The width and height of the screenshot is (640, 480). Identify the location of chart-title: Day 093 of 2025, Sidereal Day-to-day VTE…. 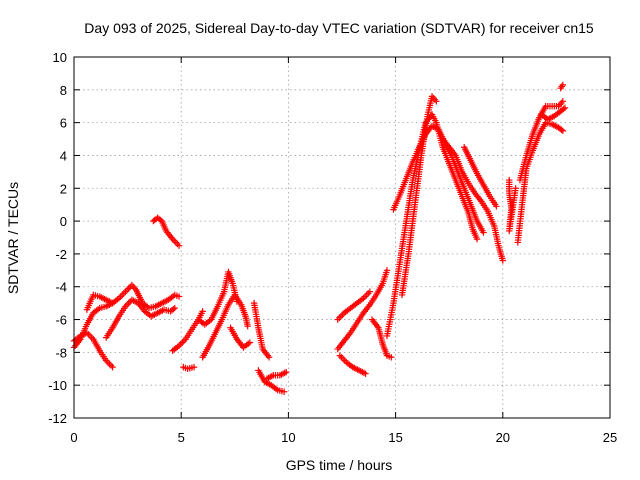
(339, 28).